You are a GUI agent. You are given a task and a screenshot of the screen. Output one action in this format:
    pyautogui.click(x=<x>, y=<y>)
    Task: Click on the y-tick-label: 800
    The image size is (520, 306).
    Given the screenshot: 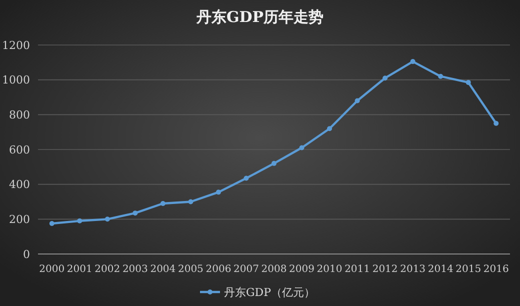 What is the action you would take?
    pyautogui.click(x=19, y=115)
    